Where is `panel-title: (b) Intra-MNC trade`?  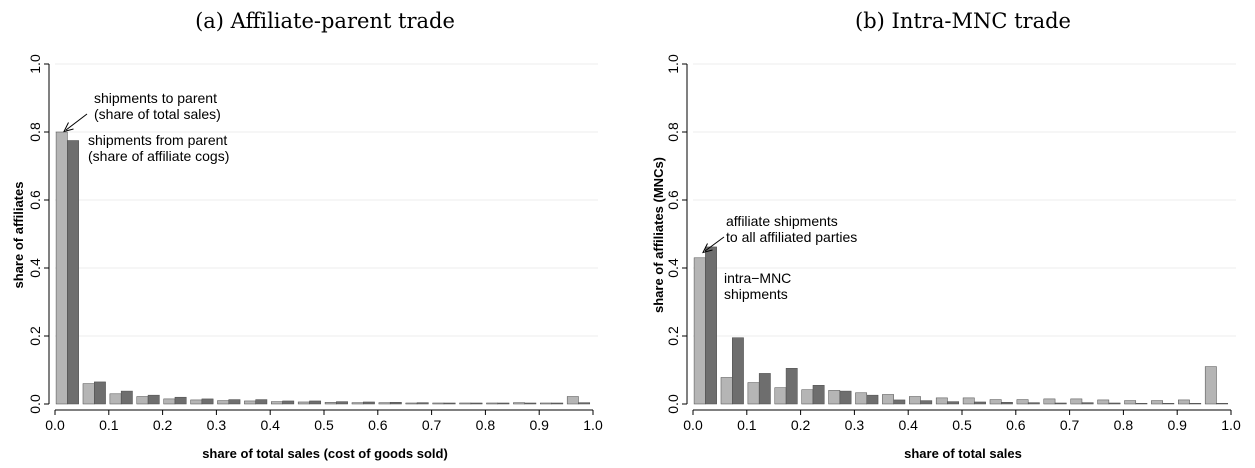
panel-title: (b) Intra-MNC trade is located at coordinates (963, 21).